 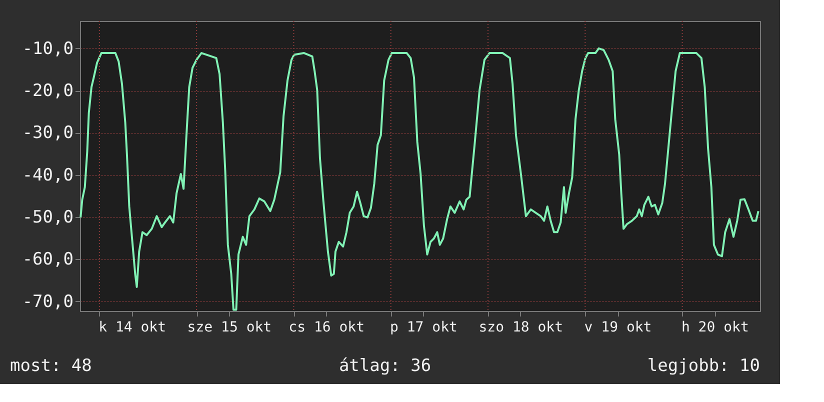 What do you see at coordinates (132, 328) in the screenshot?
I see `x-tick-label: k 14 okt` at bounding box center [132, 328].